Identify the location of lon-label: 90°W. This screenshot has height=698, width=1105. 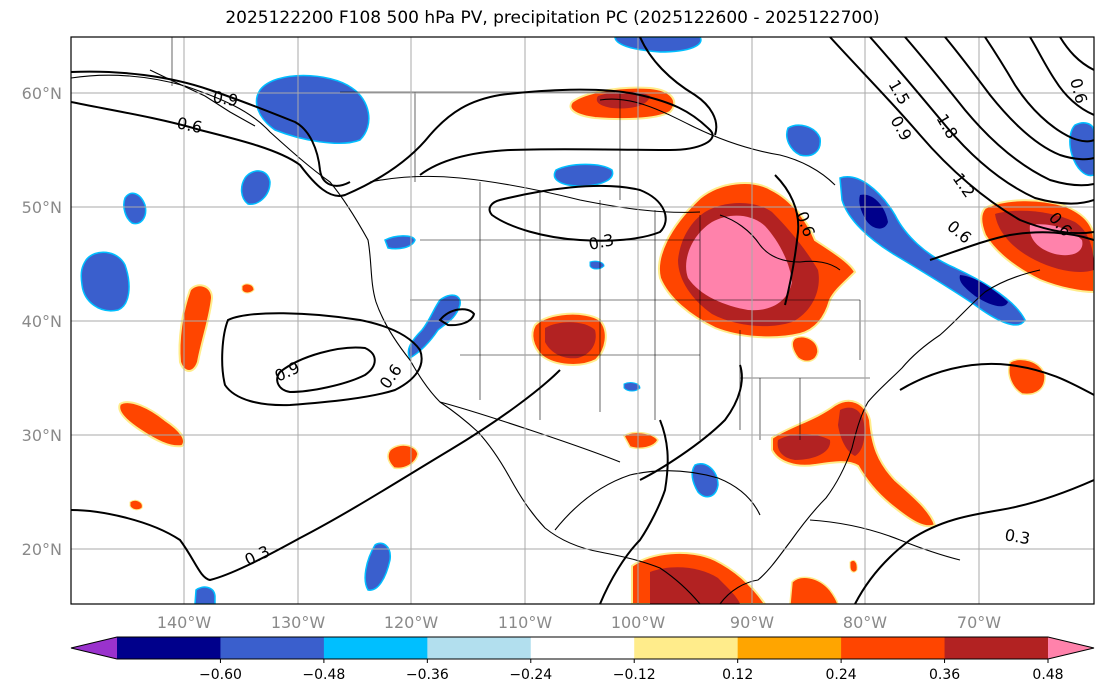
(752, 622).